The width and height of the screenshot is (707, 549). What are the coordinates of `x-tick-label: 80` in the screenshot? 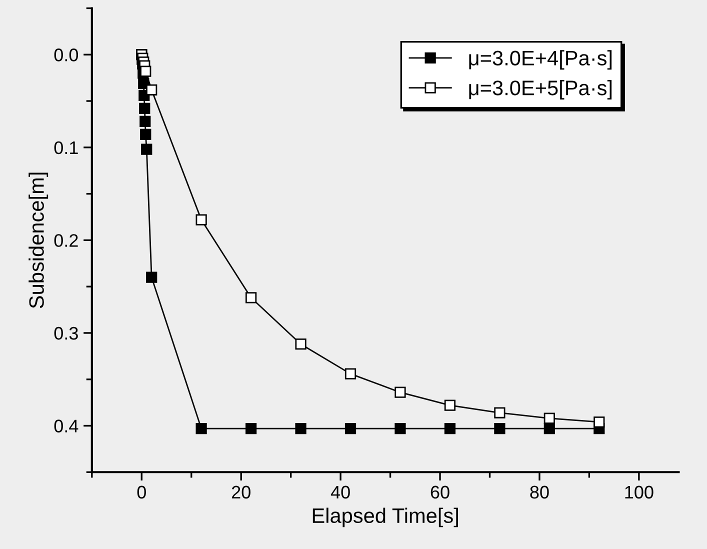 It's located at (539, 492).